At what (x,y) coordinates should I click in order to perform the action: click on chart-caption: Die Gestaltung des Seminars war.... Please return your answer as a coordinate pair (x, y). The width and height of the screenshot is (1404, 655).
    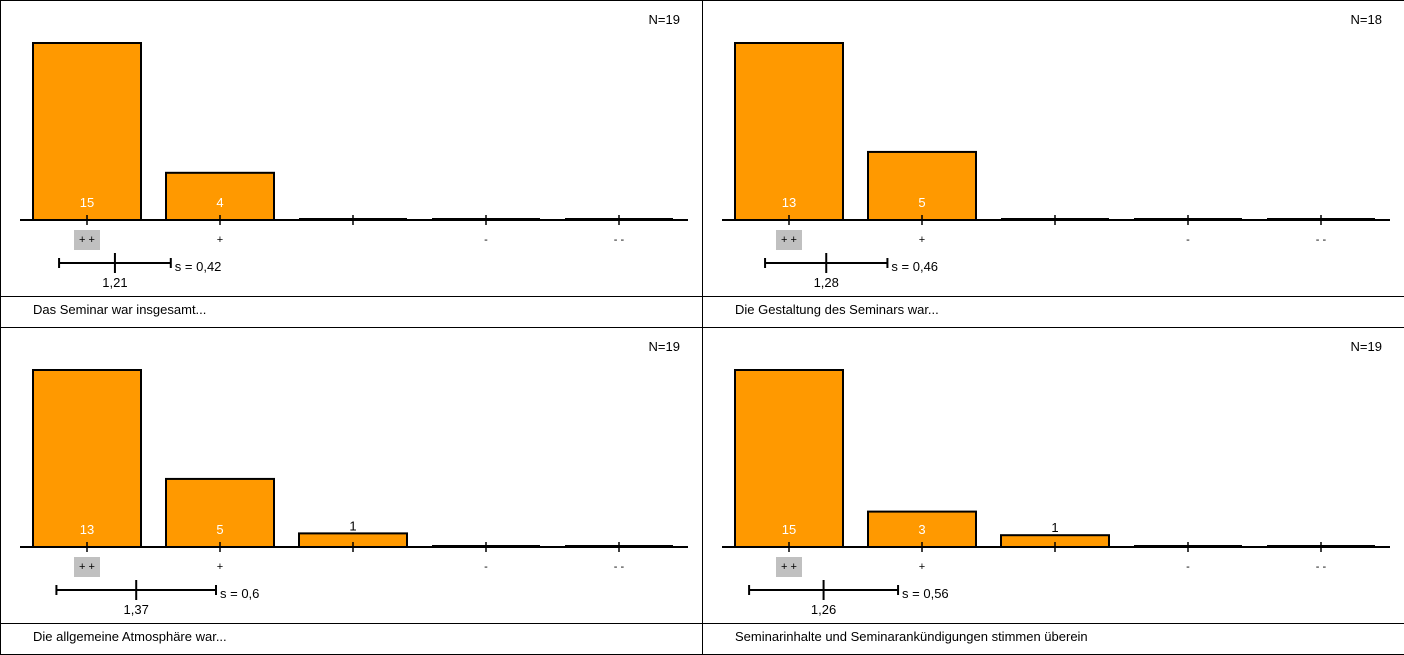
    Looking at the image, I should click on (837, 309).